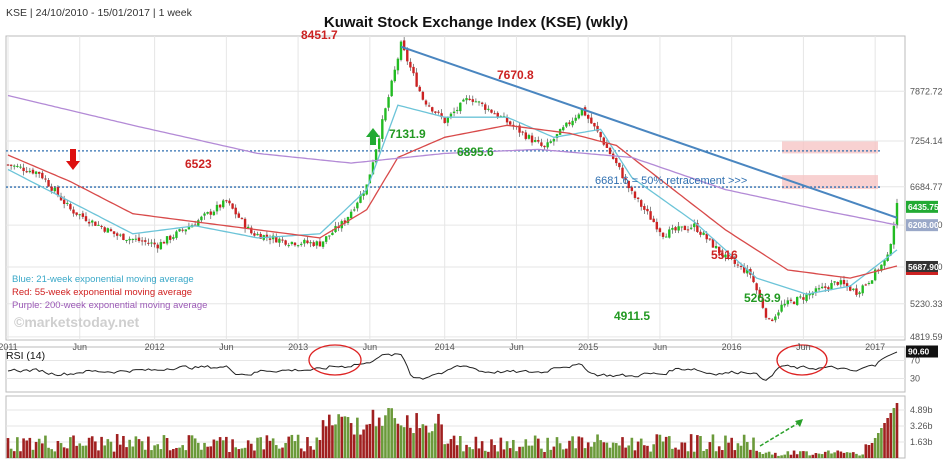 The height and width of the screenshot is (471, 952). I want to click on ema55-tag-stripe, so click(922, 273).